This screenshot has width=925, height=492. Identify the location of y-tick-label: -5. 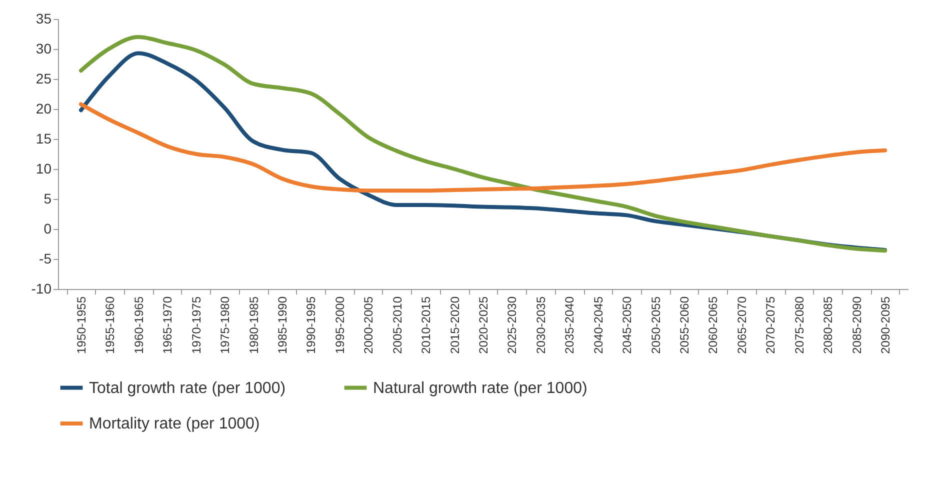
(45, 258).